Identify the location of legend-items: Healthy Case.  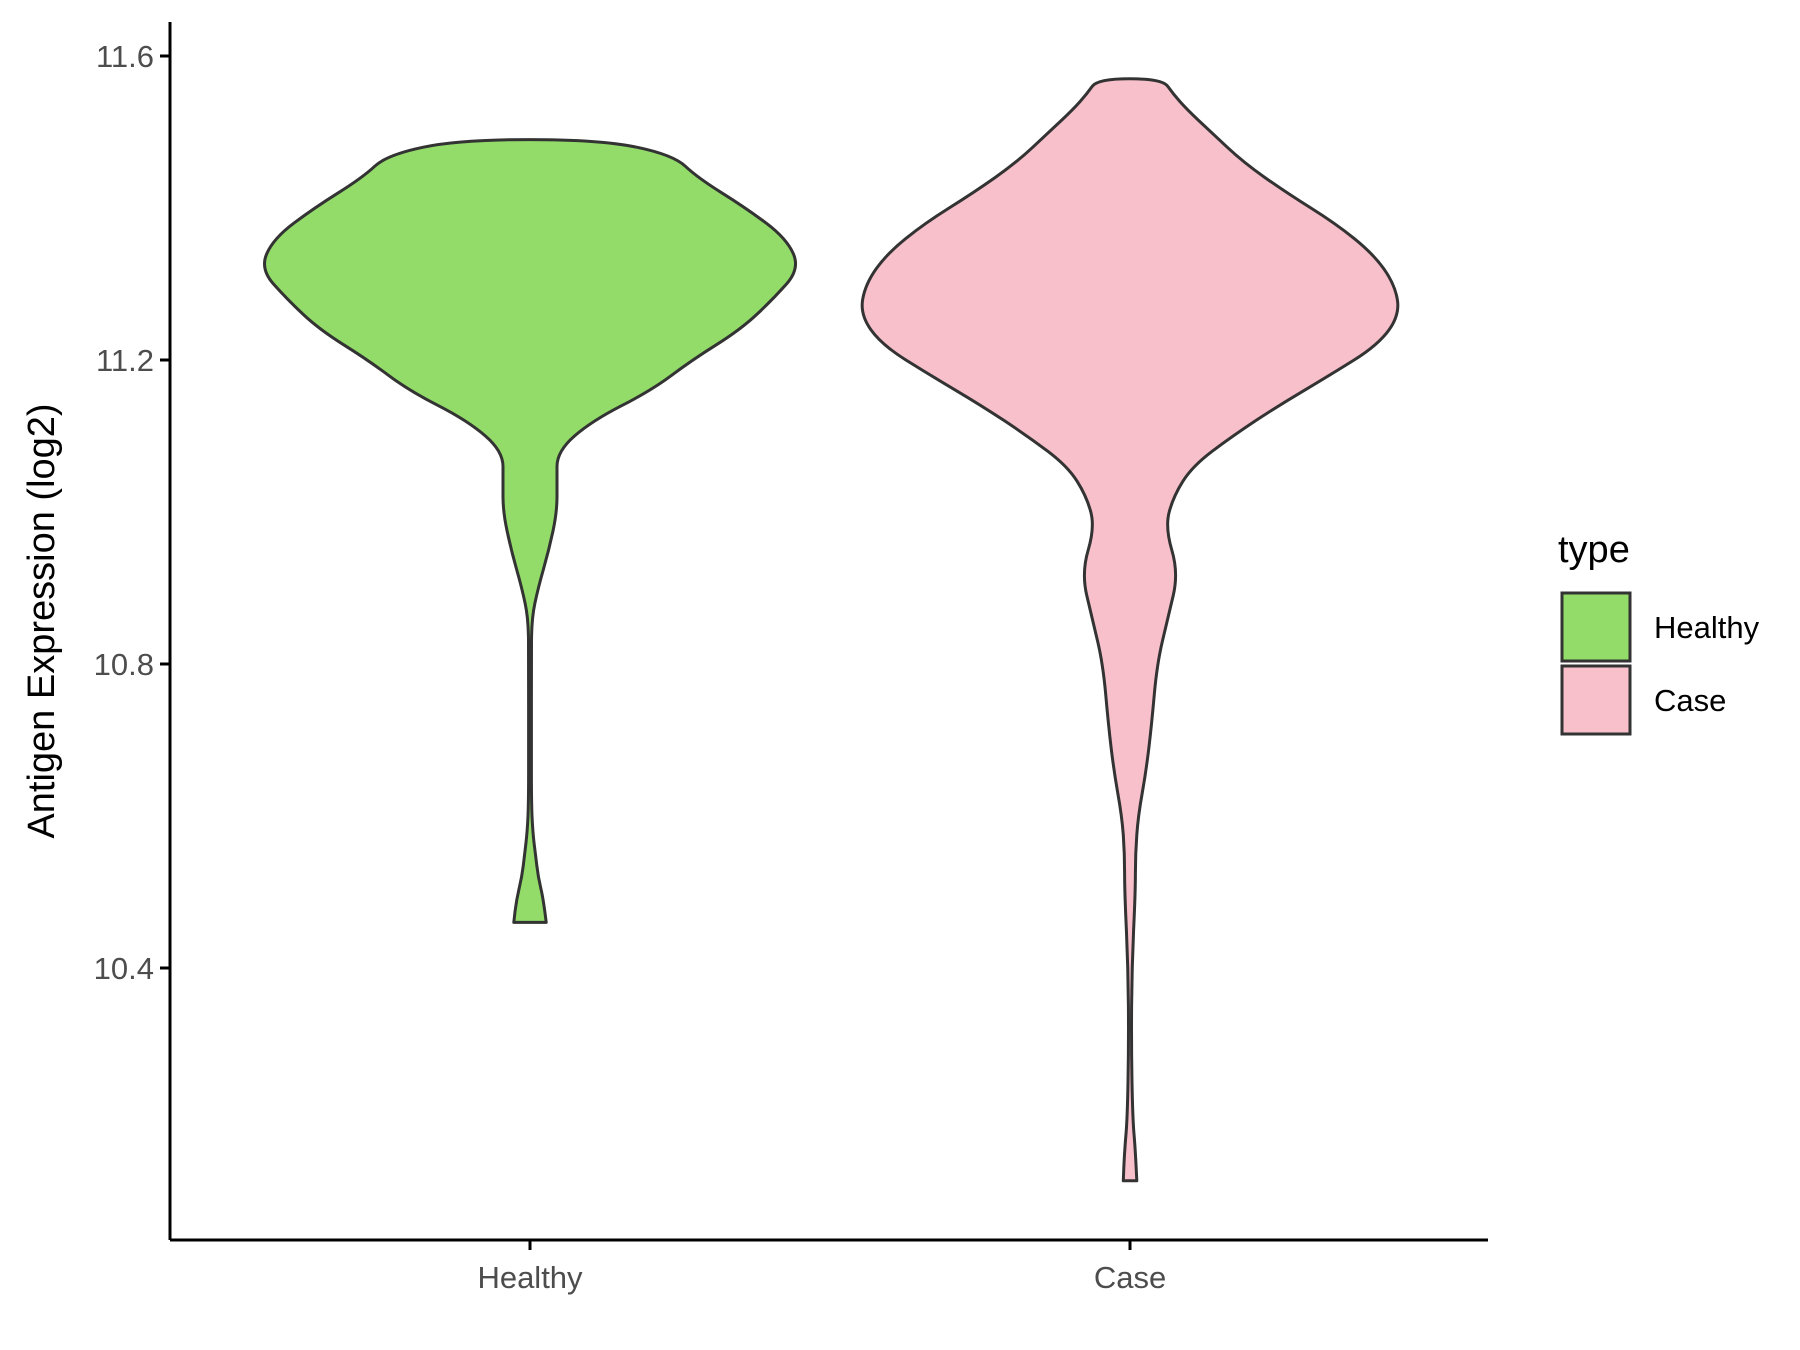
(1660, 663).